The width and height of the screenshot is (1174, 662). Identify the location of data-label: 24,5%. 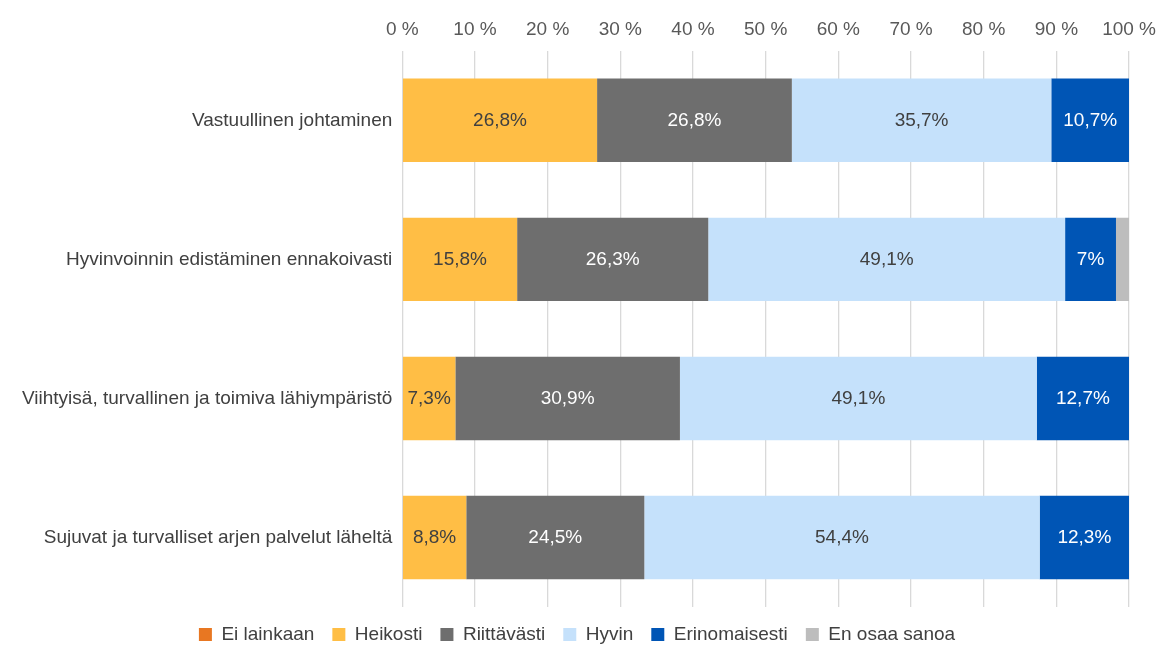
(555, 536).